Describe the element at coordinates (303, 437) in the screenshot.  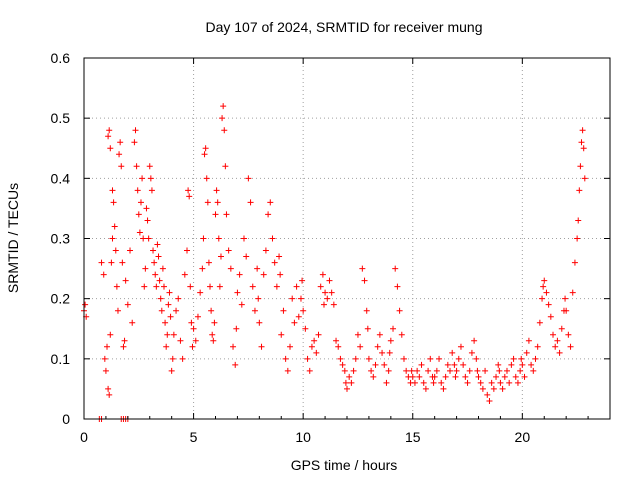
I see `x-tick-label: 10` at that location.